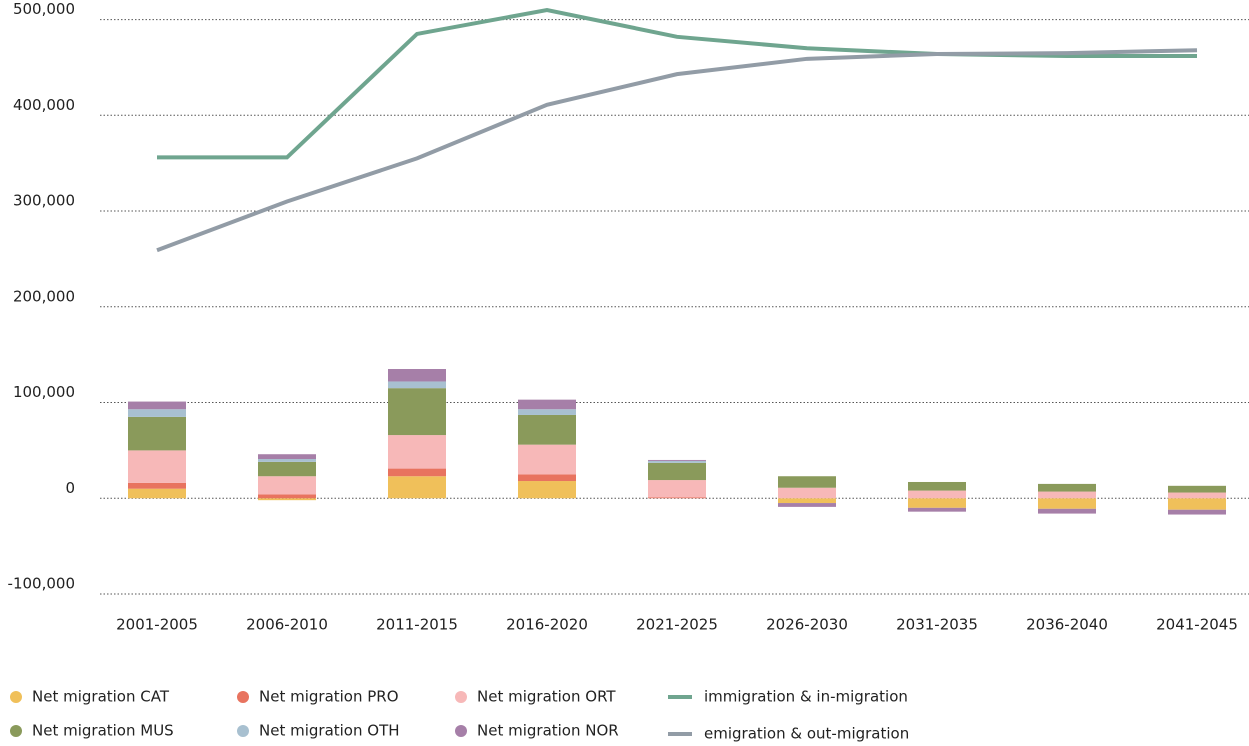 The height and width of the screenshot is (746, 1249). I want to click on y-tick-label: 300,000, so click(44, 201).